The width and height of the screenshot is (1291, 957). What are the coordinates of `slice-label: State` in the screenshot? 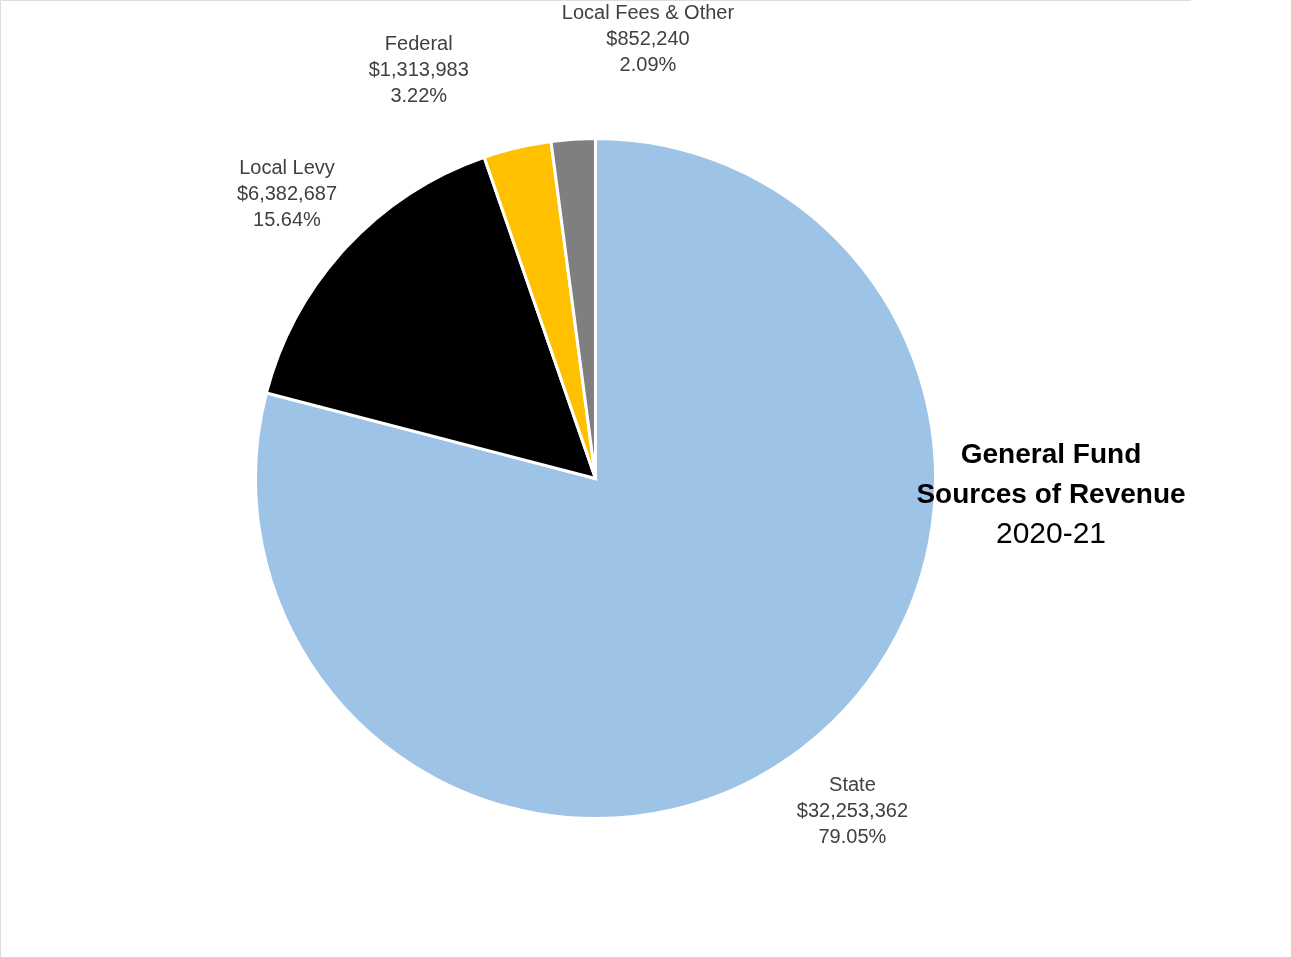 It's located at (852, 783).